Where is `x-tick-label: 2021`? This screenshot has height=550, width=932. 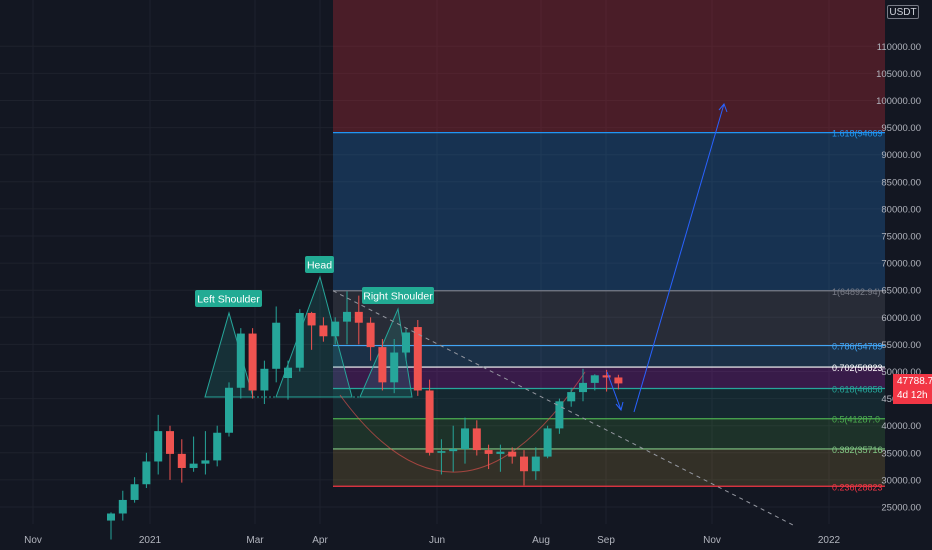 x-tick-label: 2021 is located at coordinates (150, 540).